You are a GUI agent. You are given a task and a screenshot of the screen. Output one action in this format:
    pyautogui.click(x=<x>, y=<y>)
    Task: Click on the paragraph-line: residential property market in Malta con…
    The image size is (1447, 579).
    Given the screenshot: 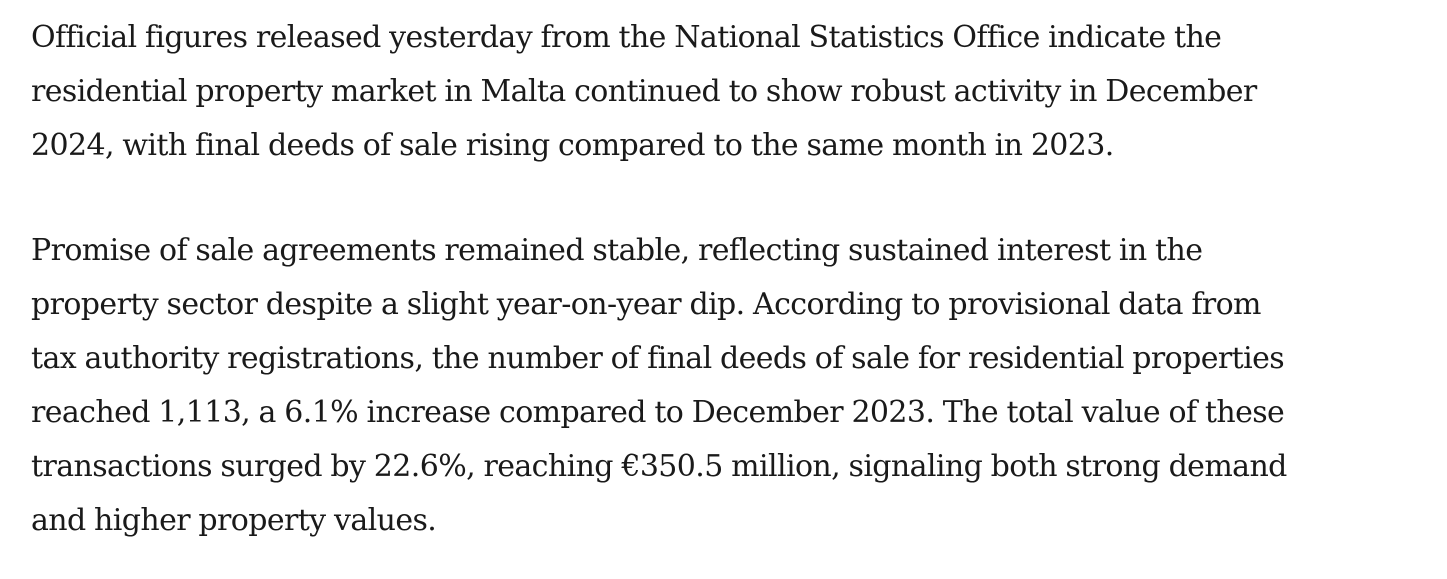 What is the action you would take?
    pyautogui.click(x=644, y=91)
    